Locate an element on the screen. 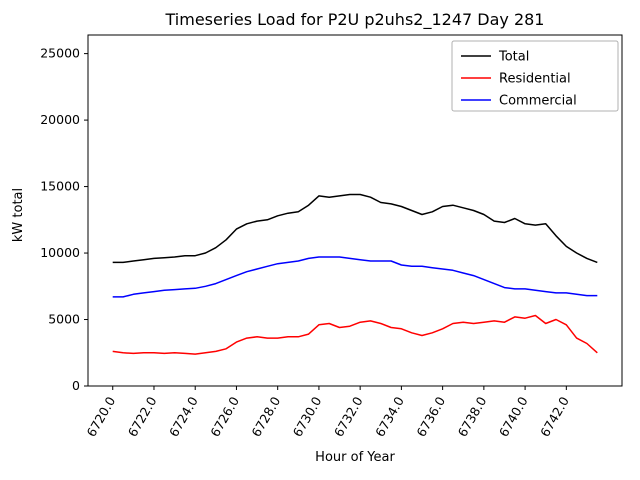  x-axis-label: Hour of Year is located at coordinates (355, 457).